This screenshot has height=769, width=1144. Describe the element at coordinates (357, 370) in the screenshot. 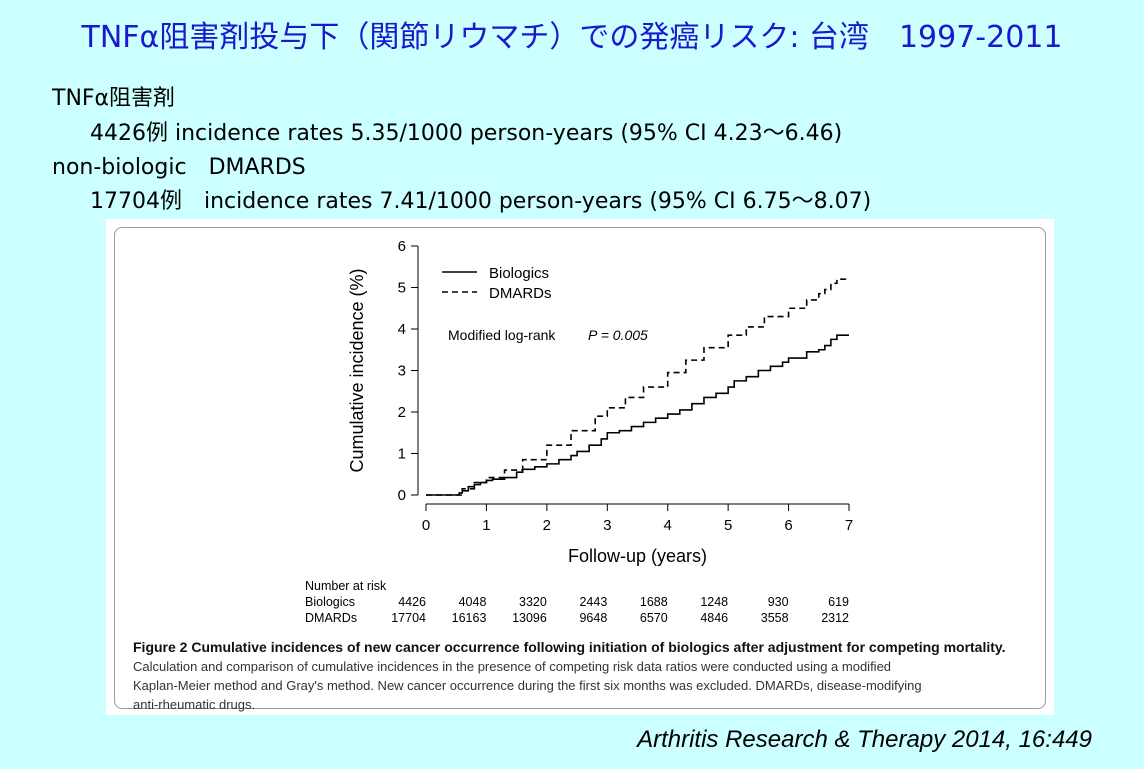

I see `y-axis-title: Cumulative incidence (%)` at that location.